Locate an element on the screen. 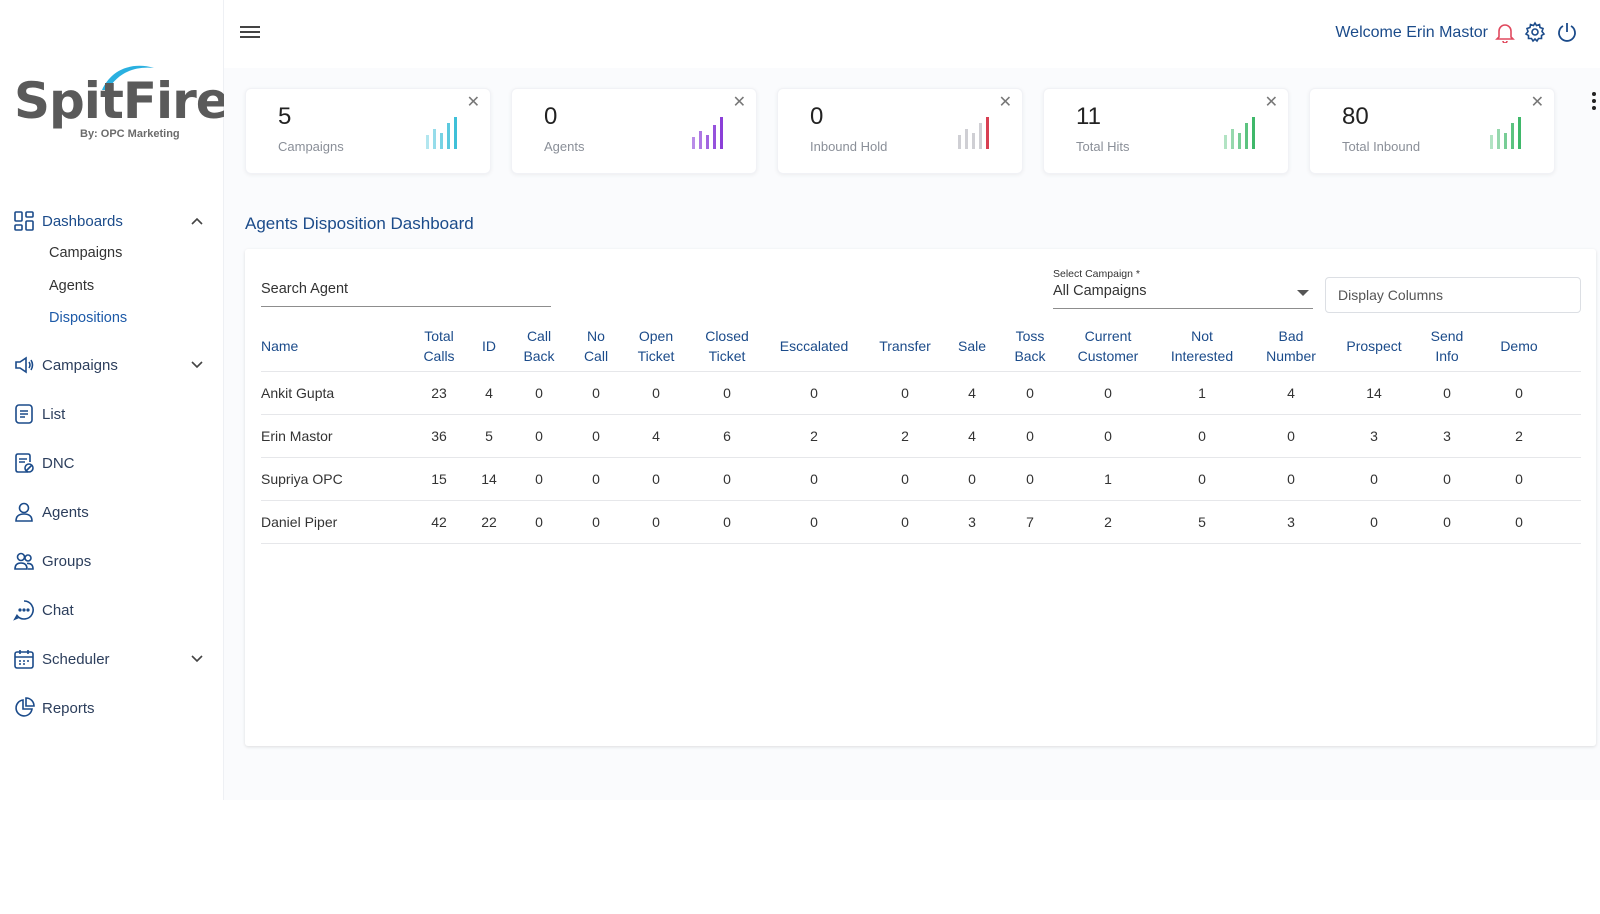 The width and height of the screenshot is (1600, 914). table-cell: 15 is located at coordinates (439, 479).